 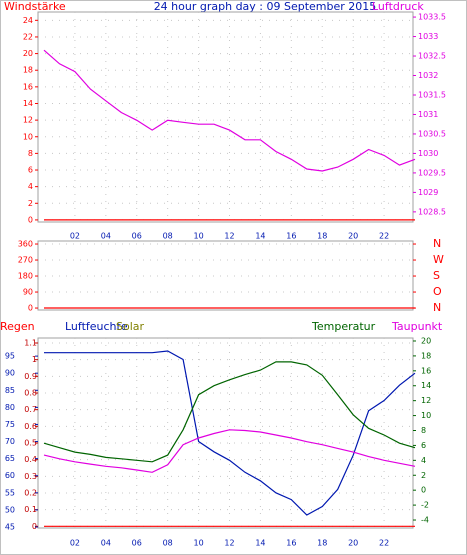 I want to click on y2-tick-label: 1032.5, so click(x=432, y=56).